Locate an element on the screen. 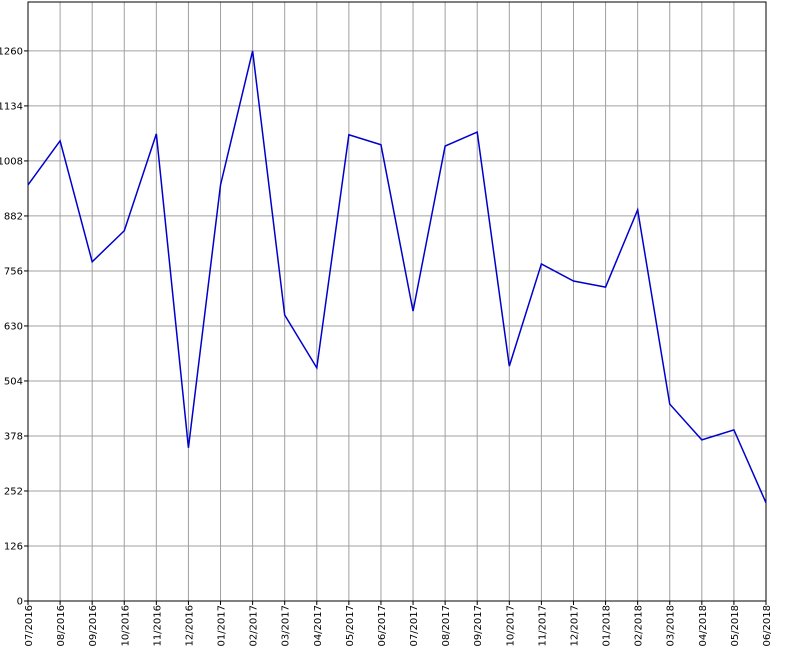 The width and height of the screenshot is (800, 650). y-tick-label: 756 is located at coordinates (13, 271).